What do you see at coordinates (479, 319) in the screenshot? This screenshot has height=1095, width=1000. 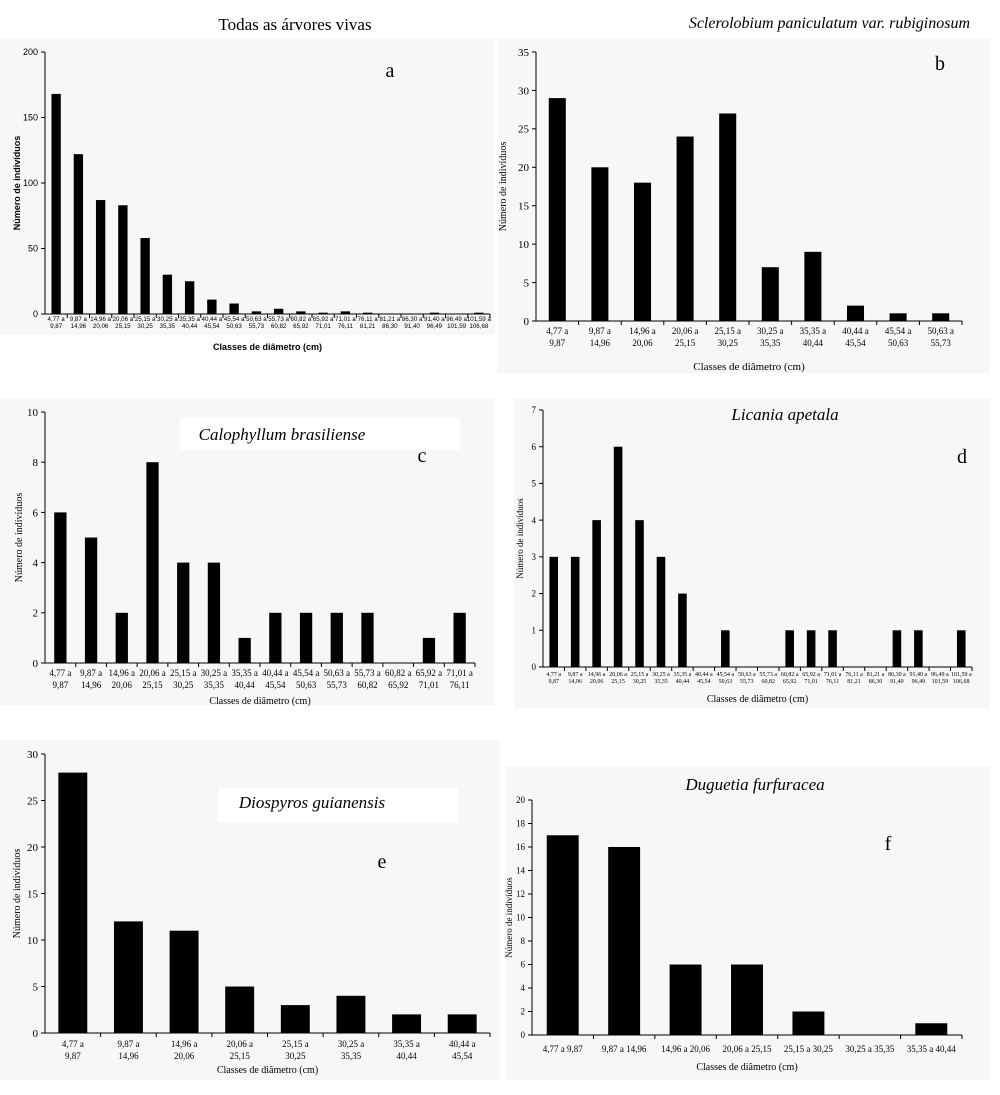 I see `x-tick-label: 101,59 a` at bounding box center [479, 319].